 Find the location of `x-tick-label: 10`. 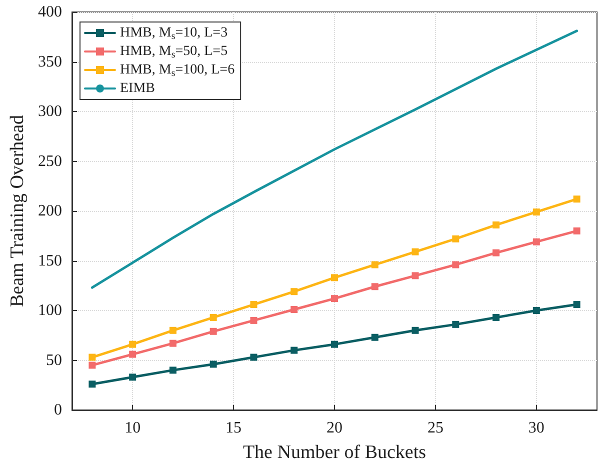

x-tick-label: 10 is located at coordinates (132, 428).